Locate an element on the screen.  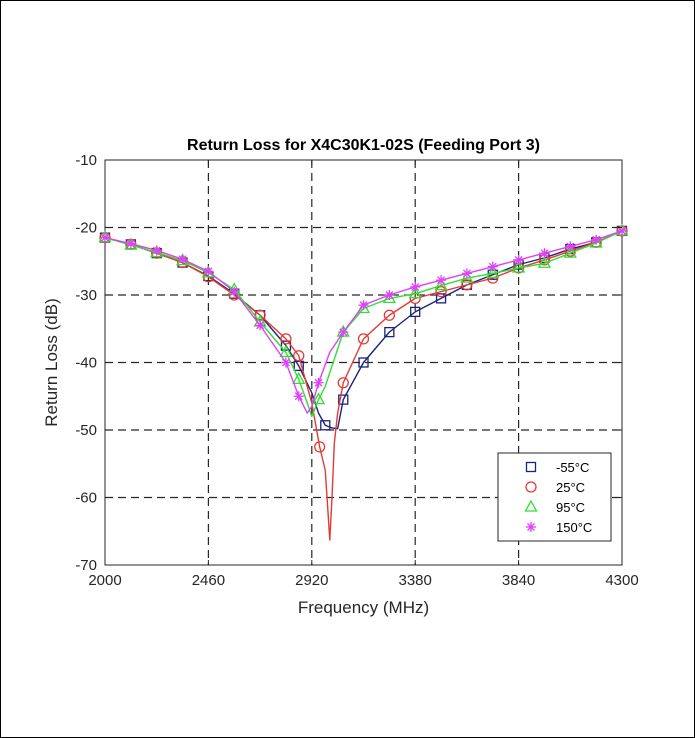
legend: -55°C 25°C 95°C 150°C is located at coordinates (554, 497).